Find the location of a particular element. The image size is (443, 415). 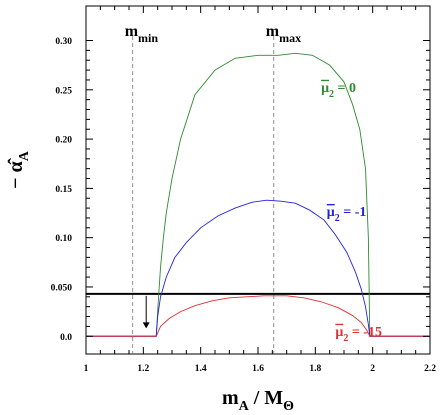

vline-label-max: mmax is located at coordinates (283, 34).